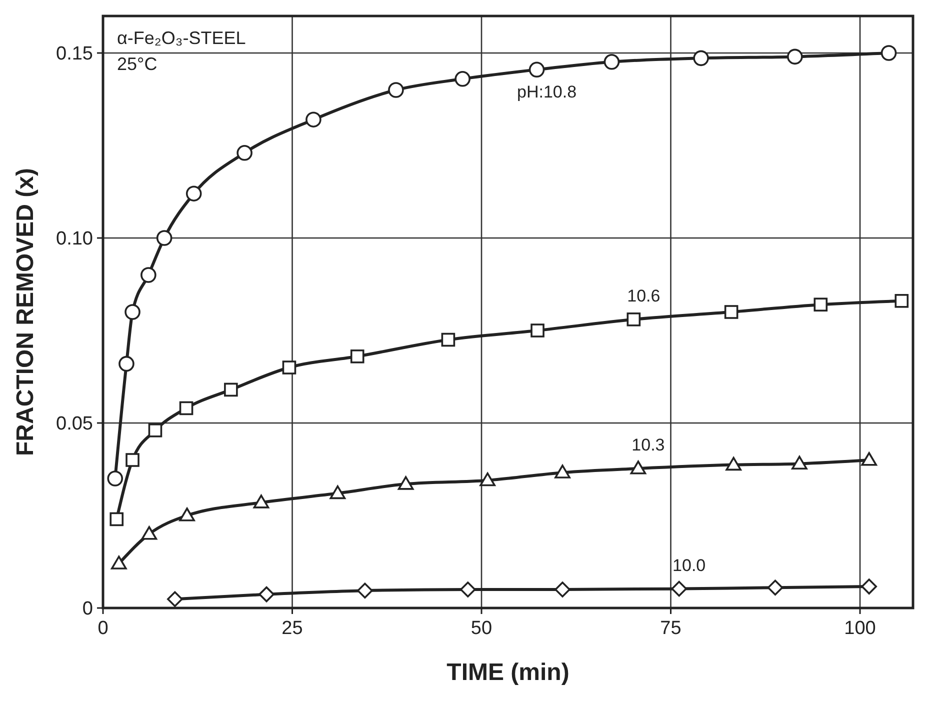  I want to click on annotation: α-Fe₂O₃-STEEL, so click(181, 38).